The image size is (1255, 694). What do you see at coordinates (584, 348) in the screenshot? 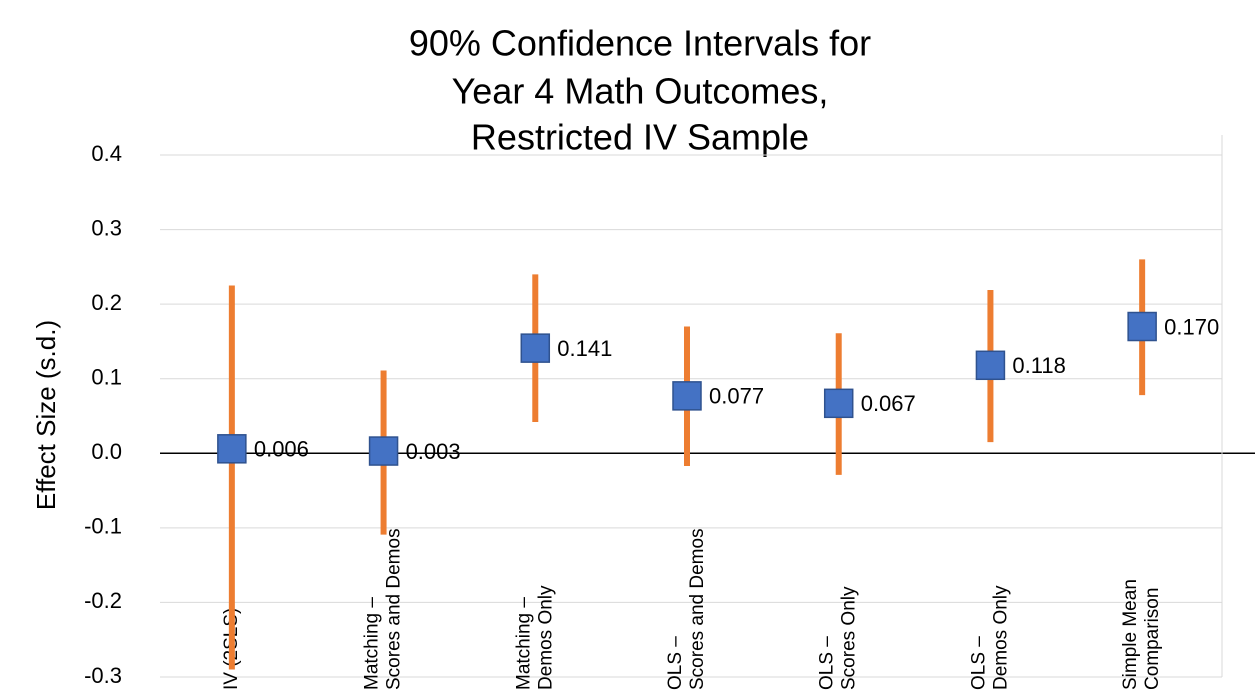
I see `data-label: 0.141` at bounding box center [584, 348].